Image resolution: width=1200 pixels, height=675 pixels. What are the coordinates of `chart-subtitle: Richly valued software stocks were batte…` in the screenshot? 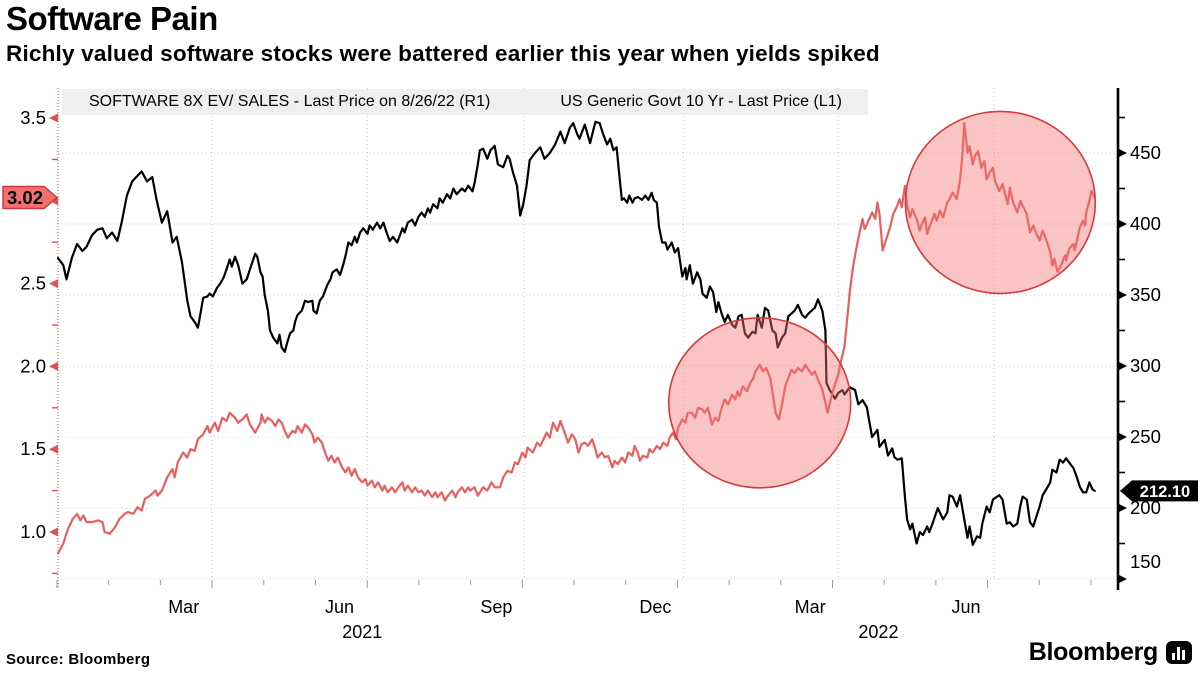 It's located at (443, 53).